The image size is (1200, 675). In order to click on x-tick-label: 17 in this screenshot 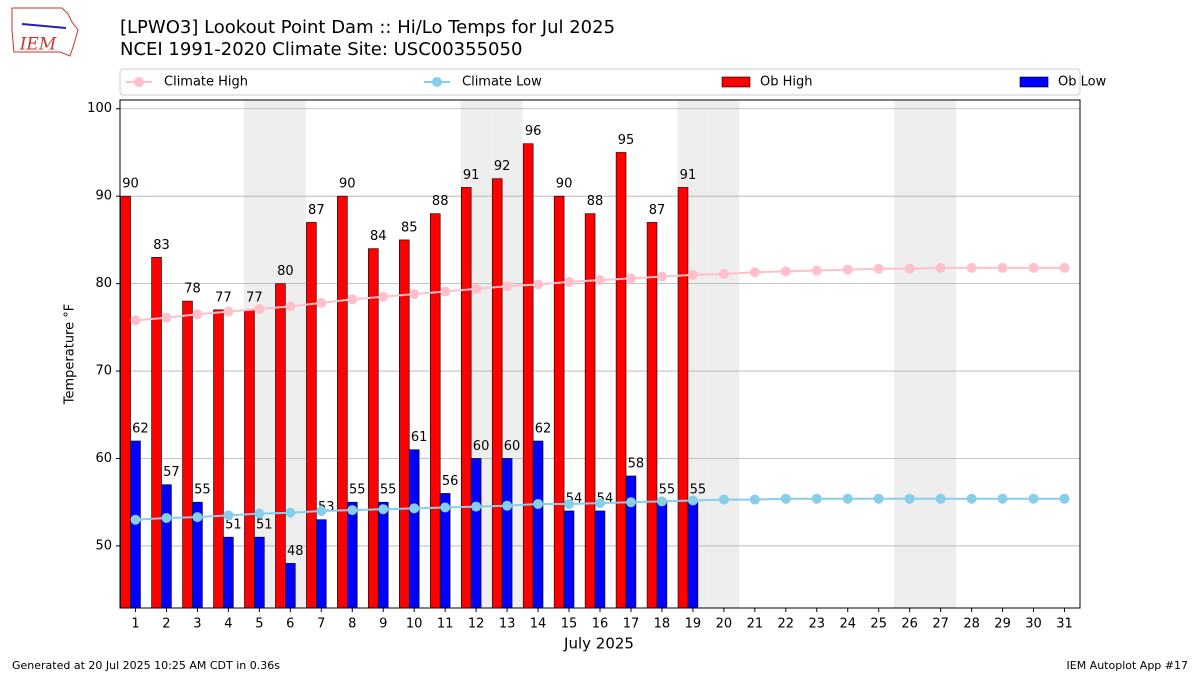, I will do `click(631, 624)`.